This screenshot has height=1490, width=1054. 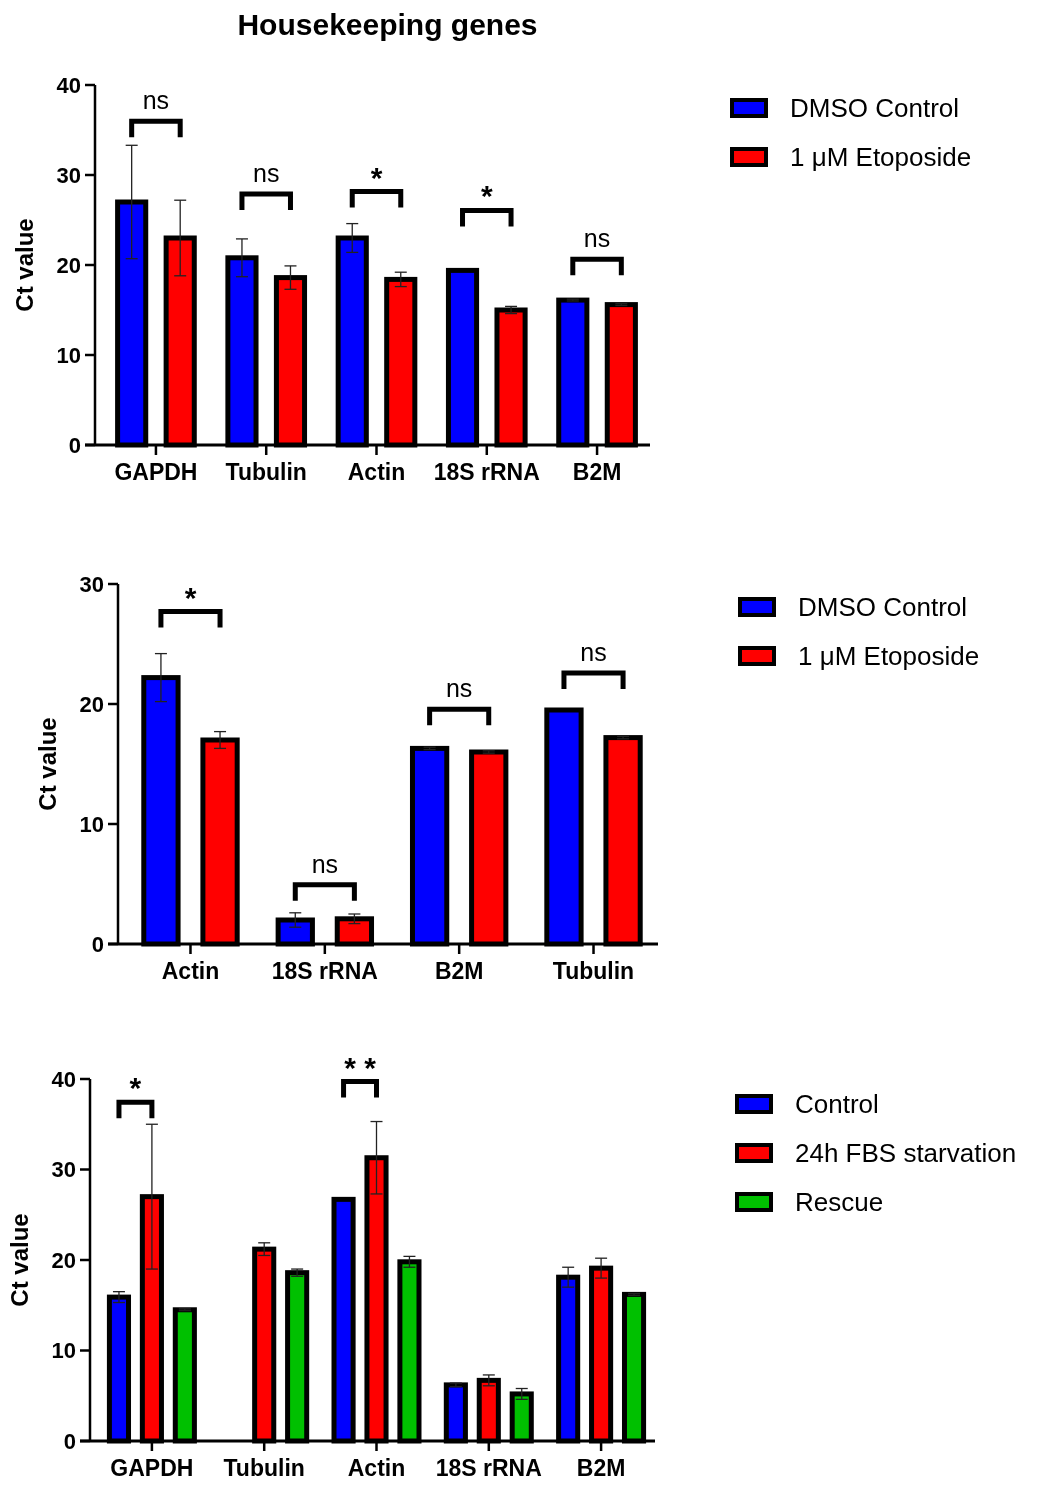 I want to click on legend-label: Rescue, so click(x=839, y=1202).